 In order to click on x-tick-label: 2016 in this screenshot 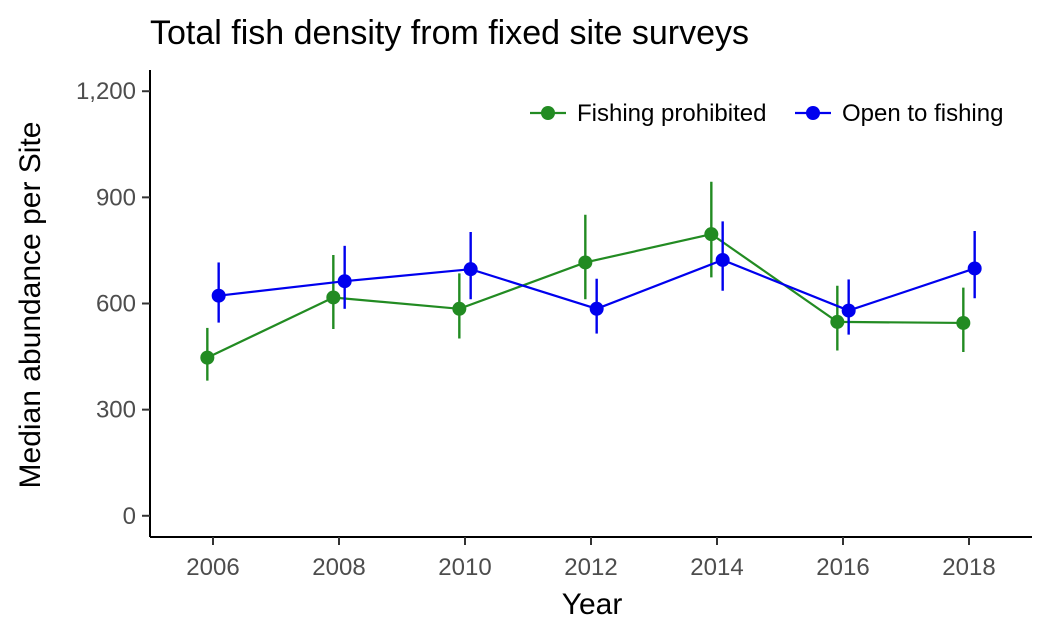, I will do `click(842, 567)`.